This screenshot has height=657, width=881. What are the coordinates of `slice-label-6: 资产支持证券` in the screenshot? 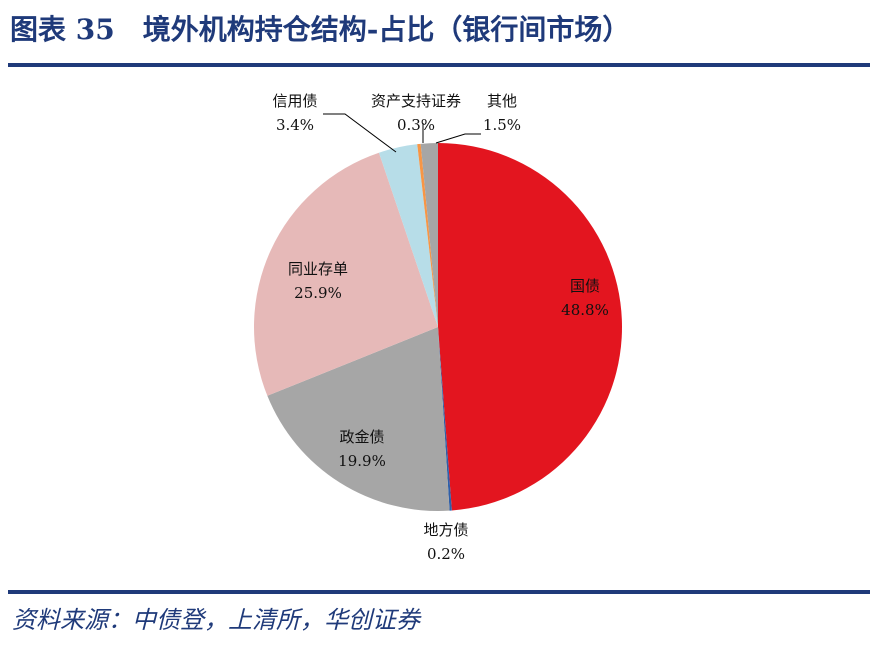 It's located at (416, 101).